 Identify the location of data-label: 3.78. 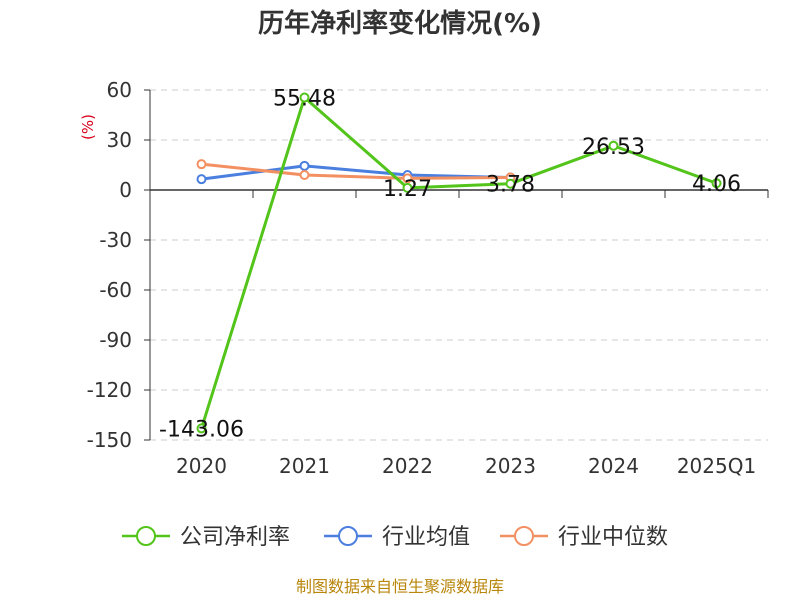
(510, 185).